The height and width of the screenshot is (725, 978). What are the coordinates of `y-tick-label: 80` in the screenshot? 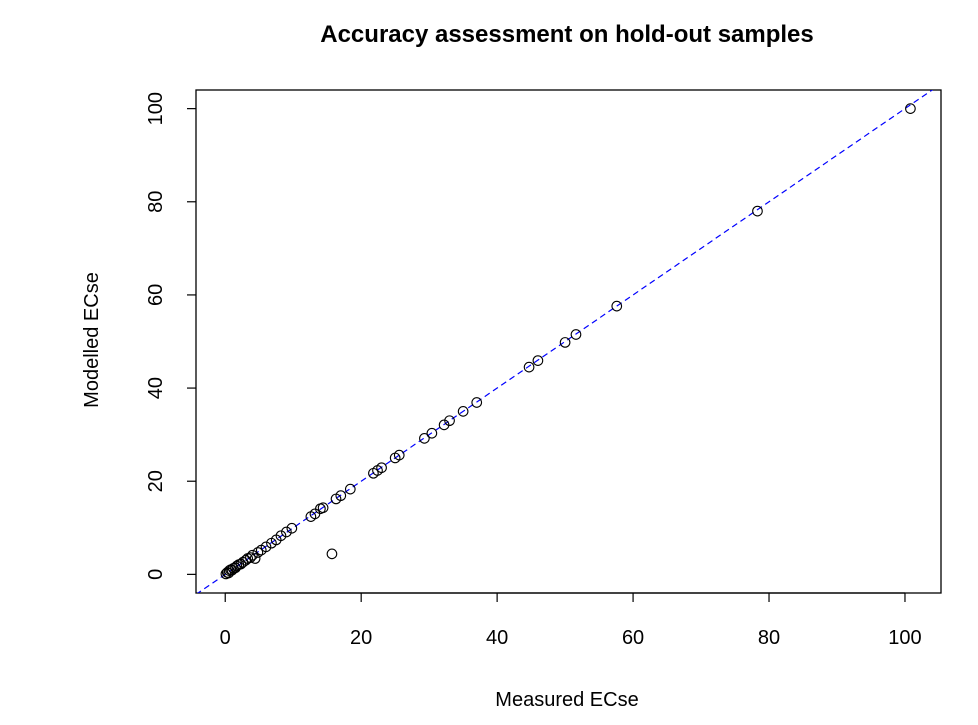 It's located at (156, 202).